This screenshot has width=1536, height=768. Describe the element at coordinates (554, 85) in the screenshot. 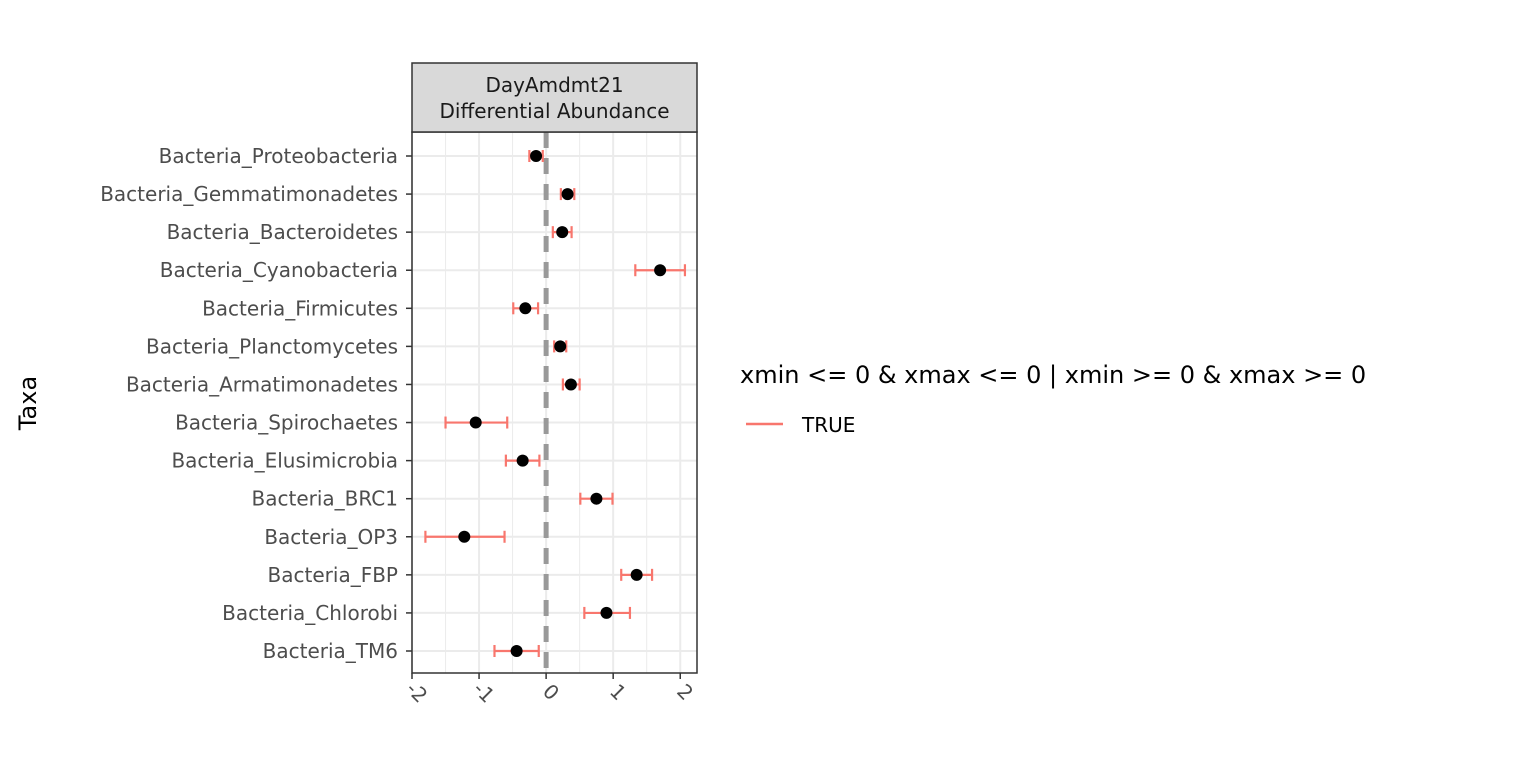

I see `facet-strip-line1: DayAmdmt21` at that location.